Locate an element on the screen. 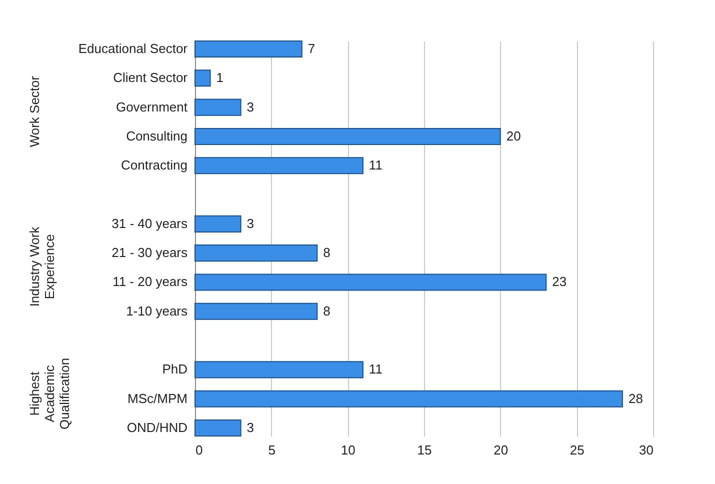  x-tick-label: 30 is located at coordinates (646, 450).